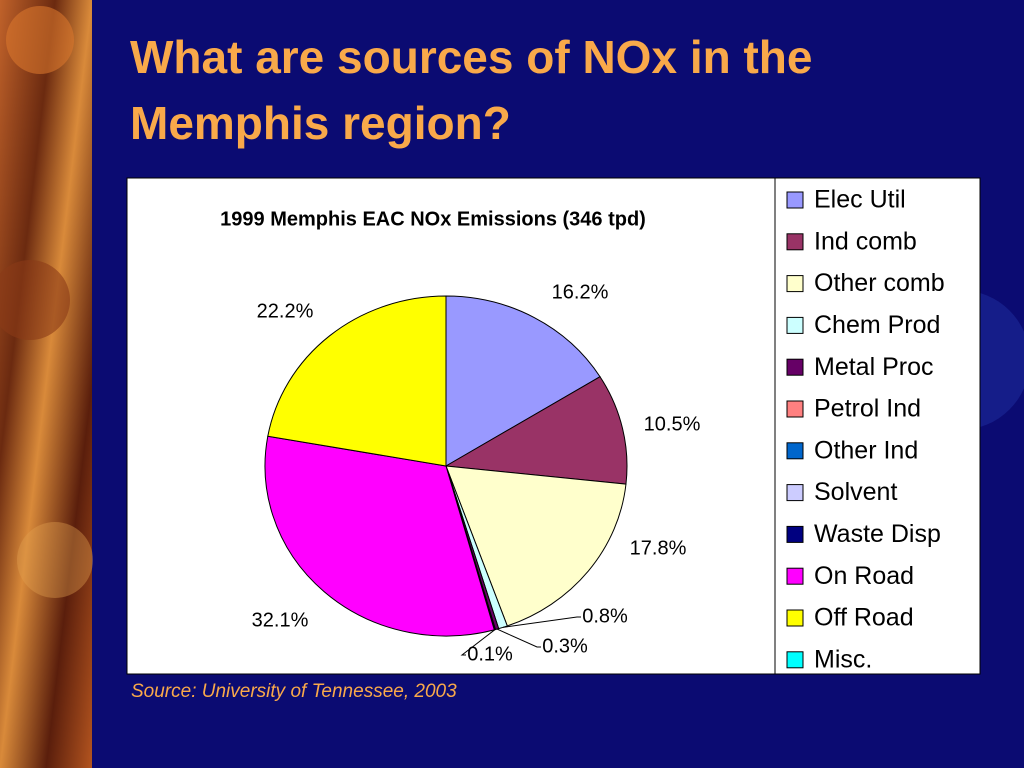  What do you see at coordinates (285, 311) in the screenshot?
I see `data-label: 22.2%` at bounding box center [285, 311].